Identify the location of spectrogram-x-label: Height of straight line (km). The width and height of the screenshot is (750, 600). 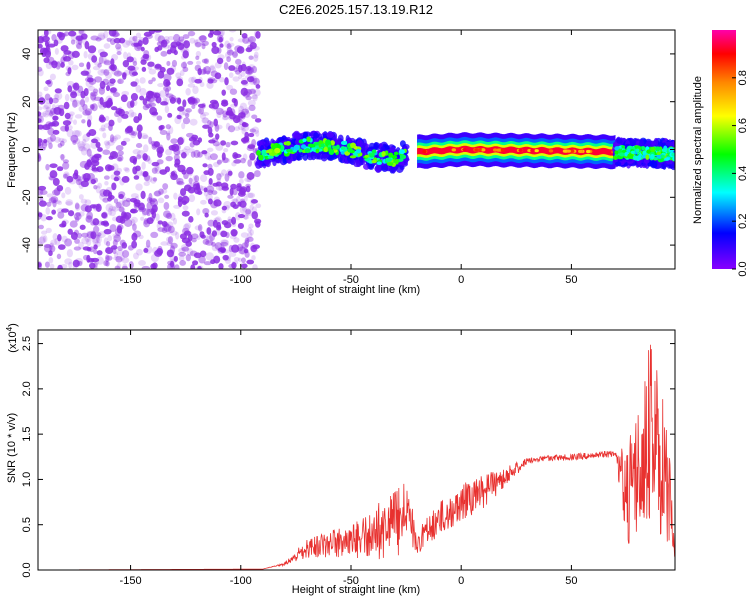
(356, 290).